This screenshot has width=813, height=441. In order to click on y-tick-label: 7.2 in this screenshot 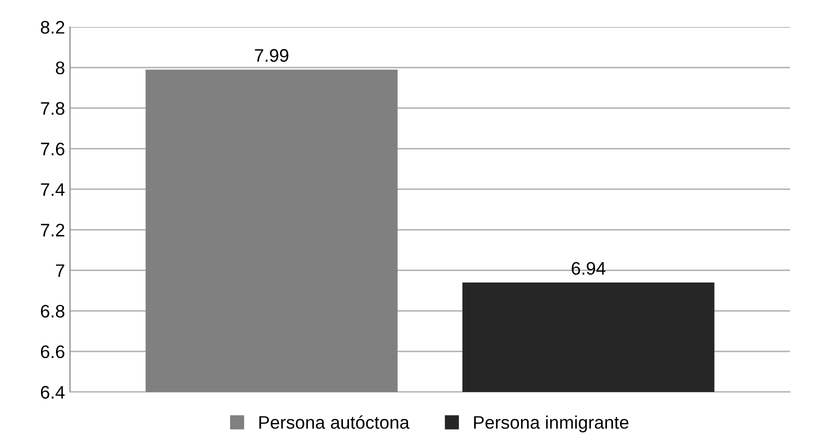, I will do `click(52, 230)`.